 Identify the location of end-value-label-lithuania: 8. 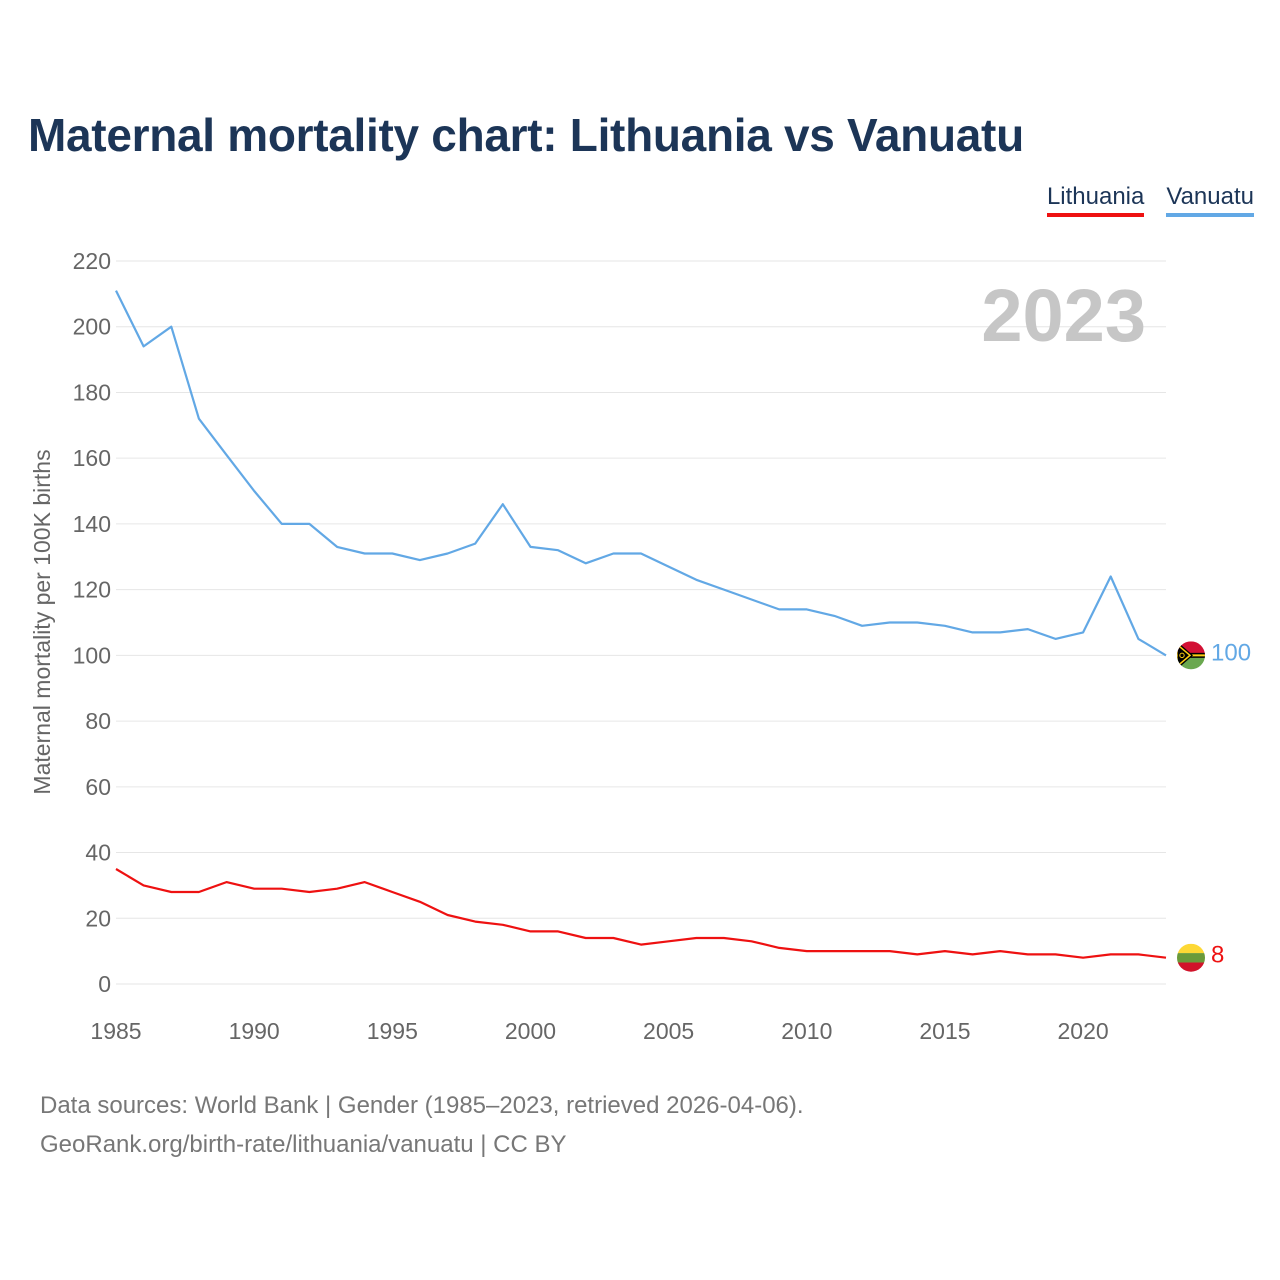
(1217, 955).